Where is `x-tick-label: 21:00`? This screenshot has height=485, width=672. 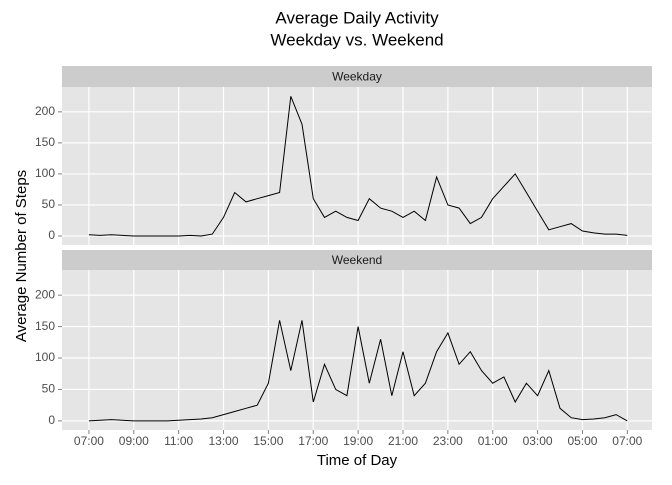
x-tick-label: 21:00 is located at coordinates (403, 441).